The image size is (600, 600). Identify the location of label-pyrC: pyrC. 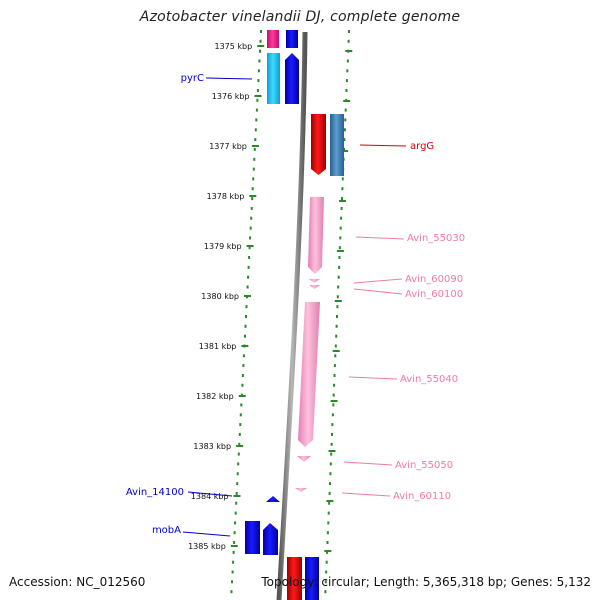
(192, 78).